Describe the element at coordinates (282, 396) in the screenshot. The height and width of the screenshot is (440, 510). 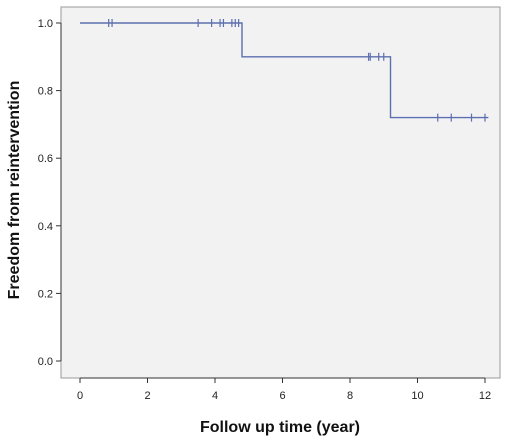
I see `x-tick-label: 6` at that location.